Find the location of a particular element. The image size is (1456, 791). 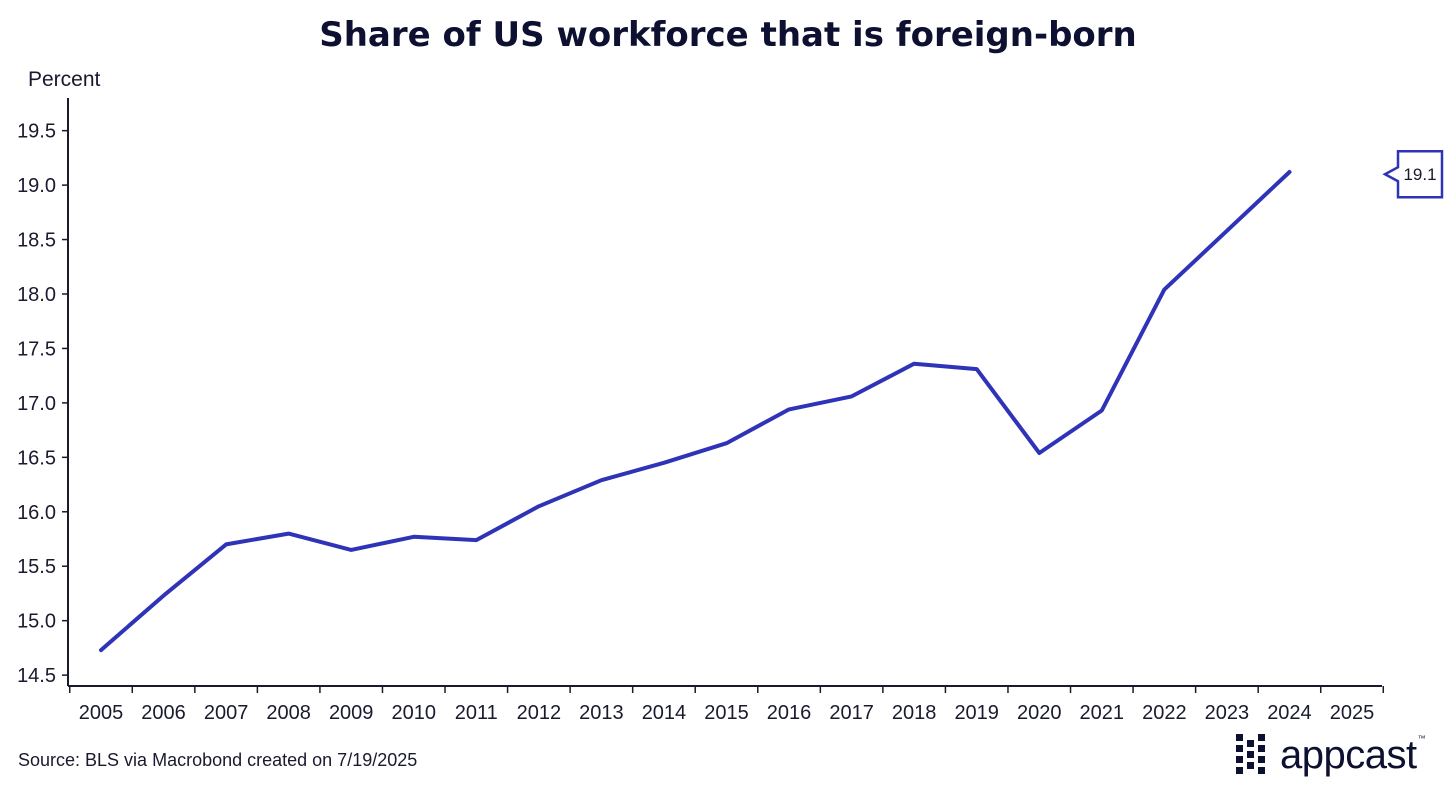

x-tick-label: 2024 is located at coordinates (1289, 713).